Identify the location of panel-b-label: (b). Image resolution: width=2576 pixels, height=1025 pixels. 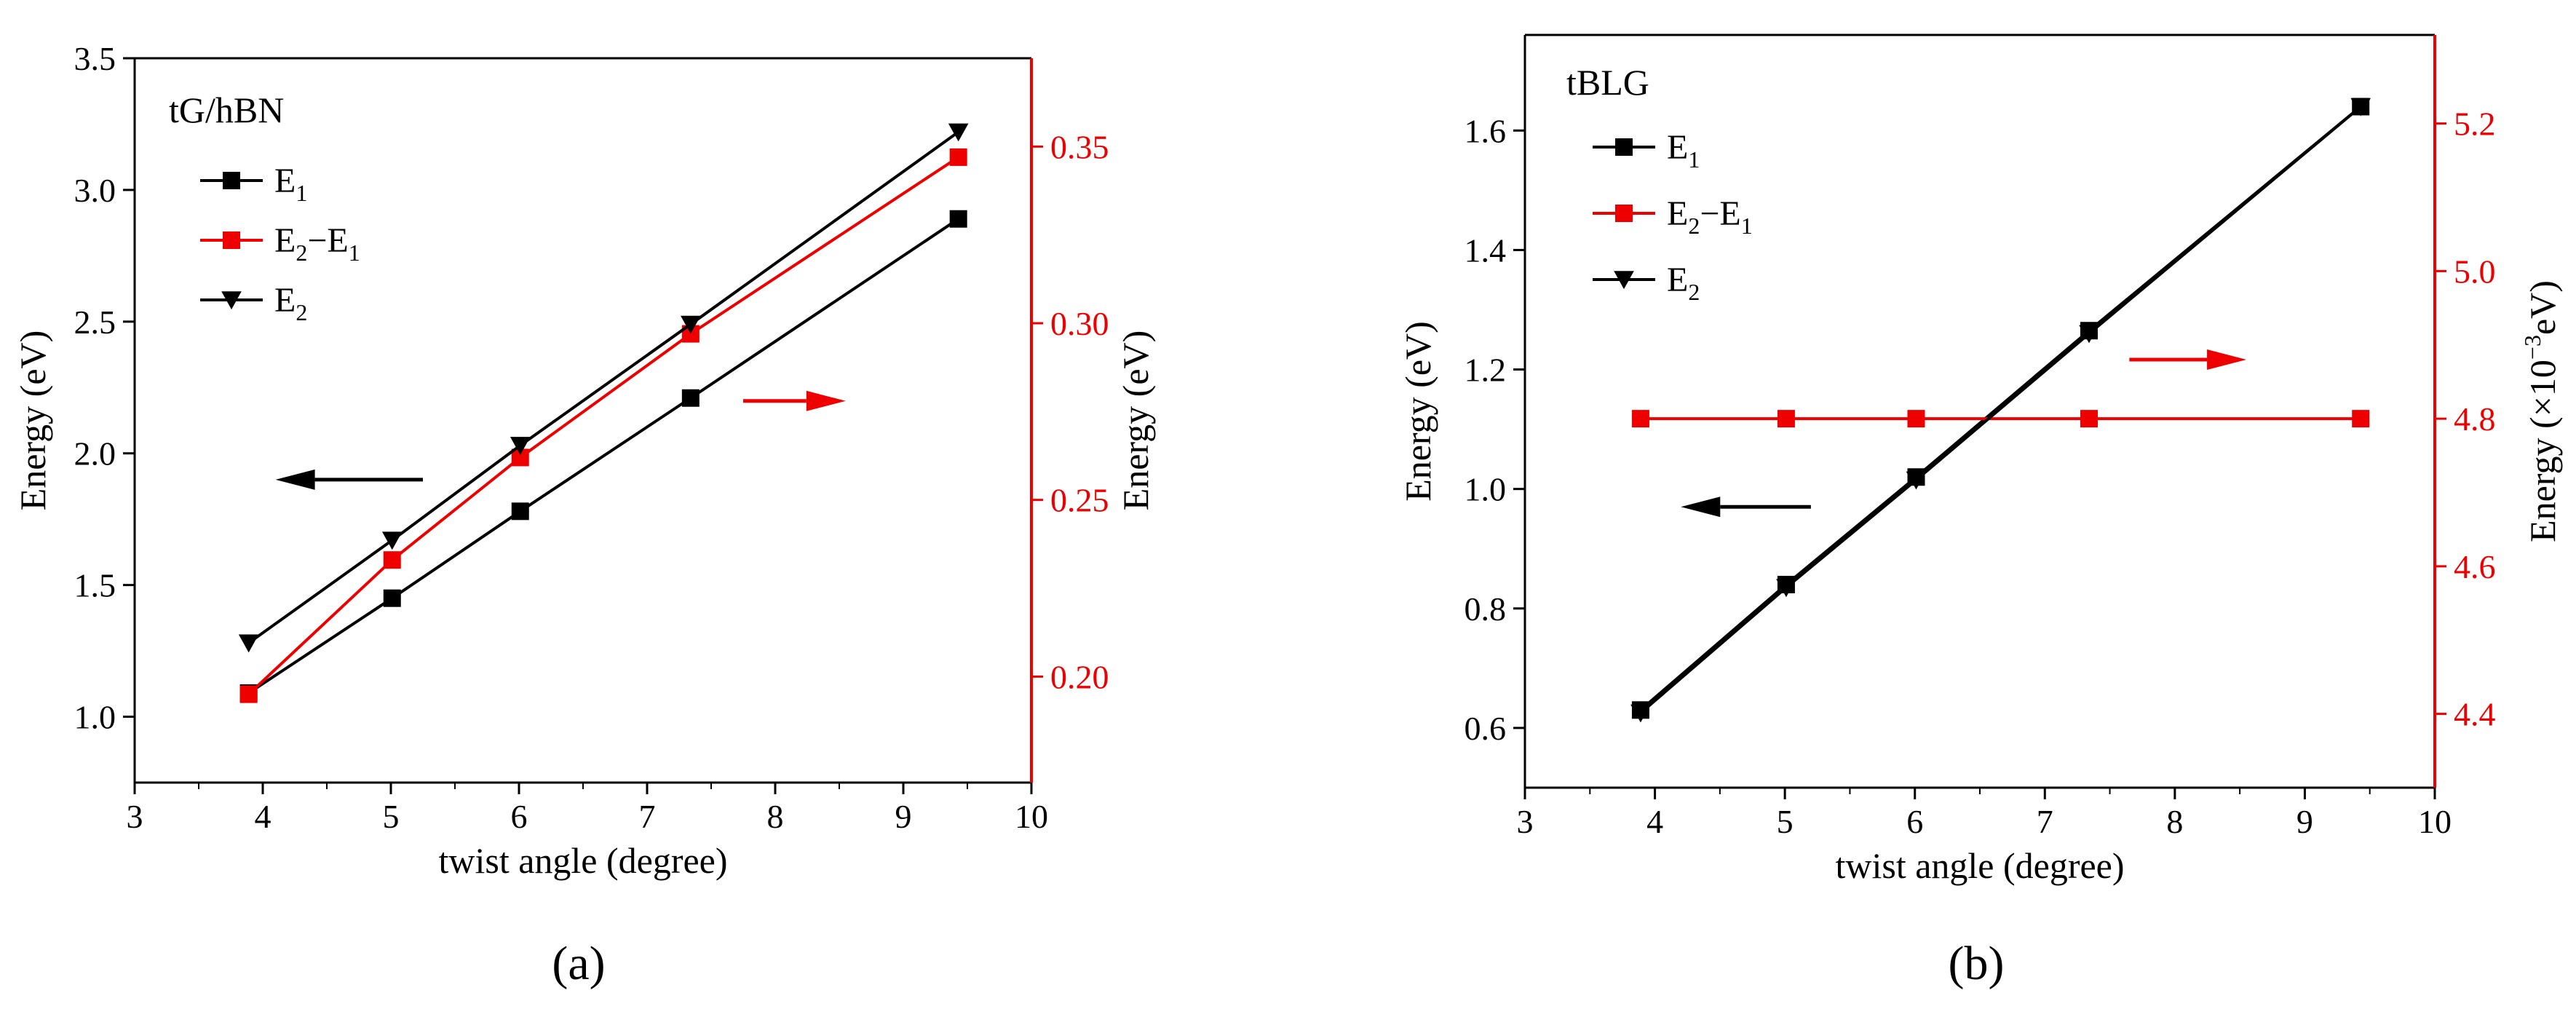
(1977, 964).